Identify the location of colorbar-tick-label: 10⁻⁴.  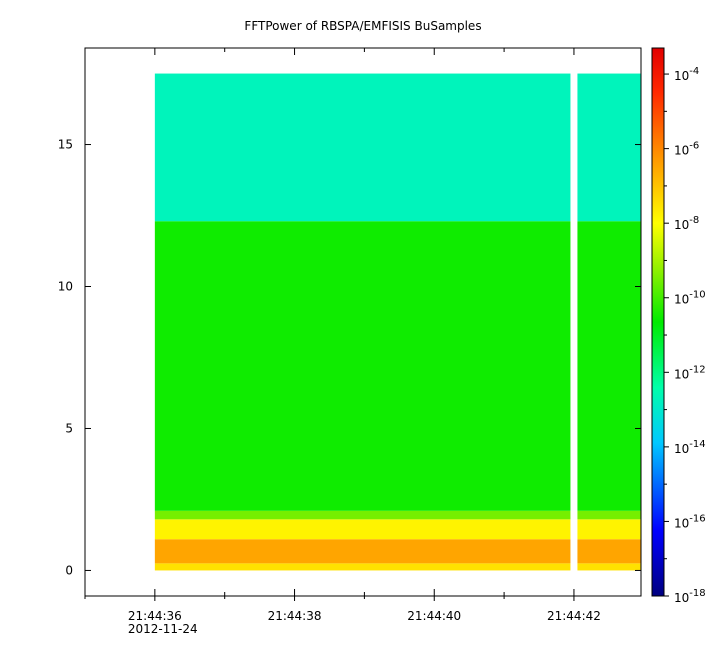
(686, 74).